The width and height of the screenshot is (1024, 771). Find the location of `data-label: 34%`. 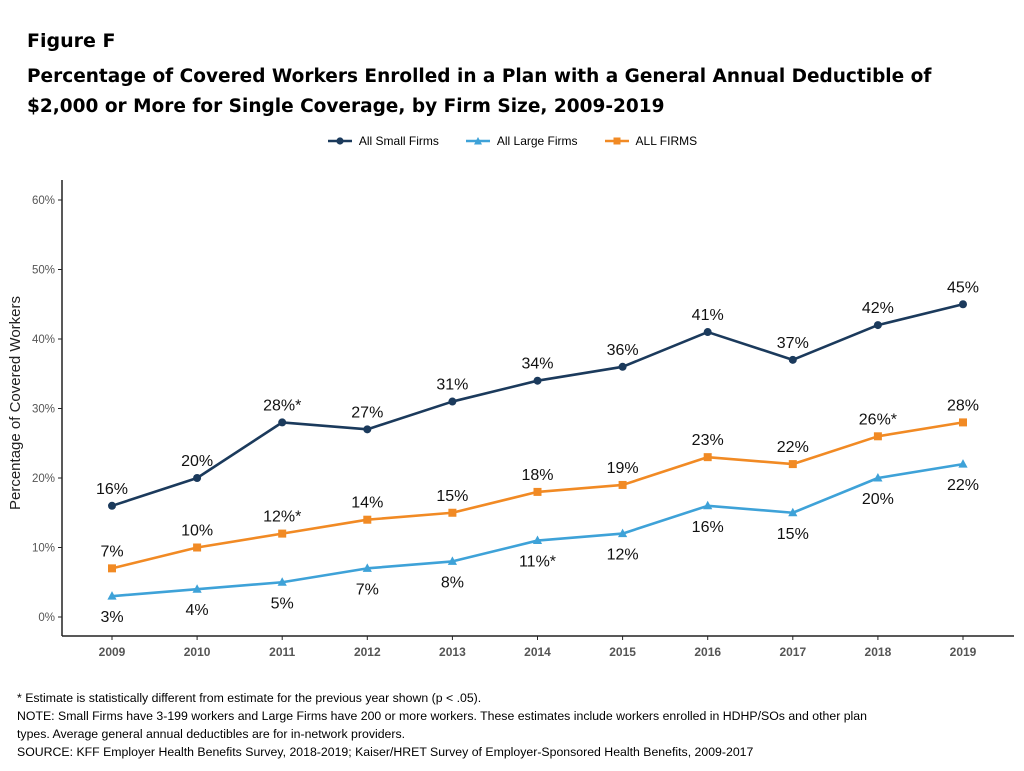

data-label: 34% is located at coordinates (537, 364).